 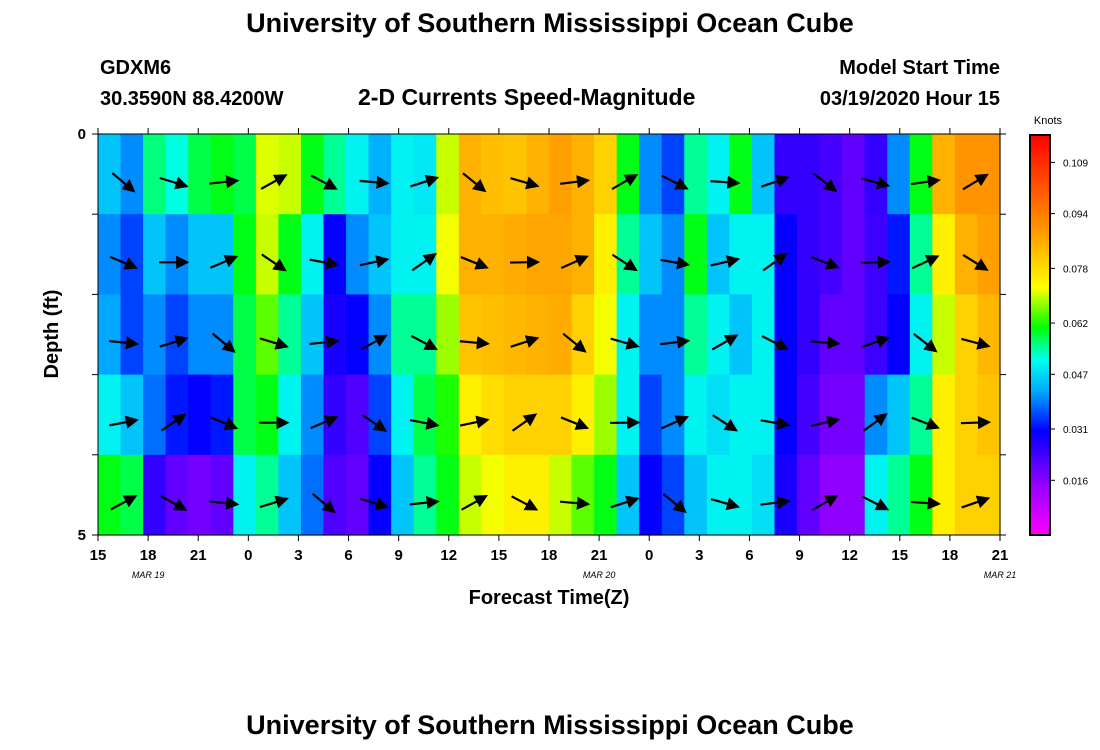 I want to click on x-axis-label: Forecast Time(Z), so click(x=549, y=598).